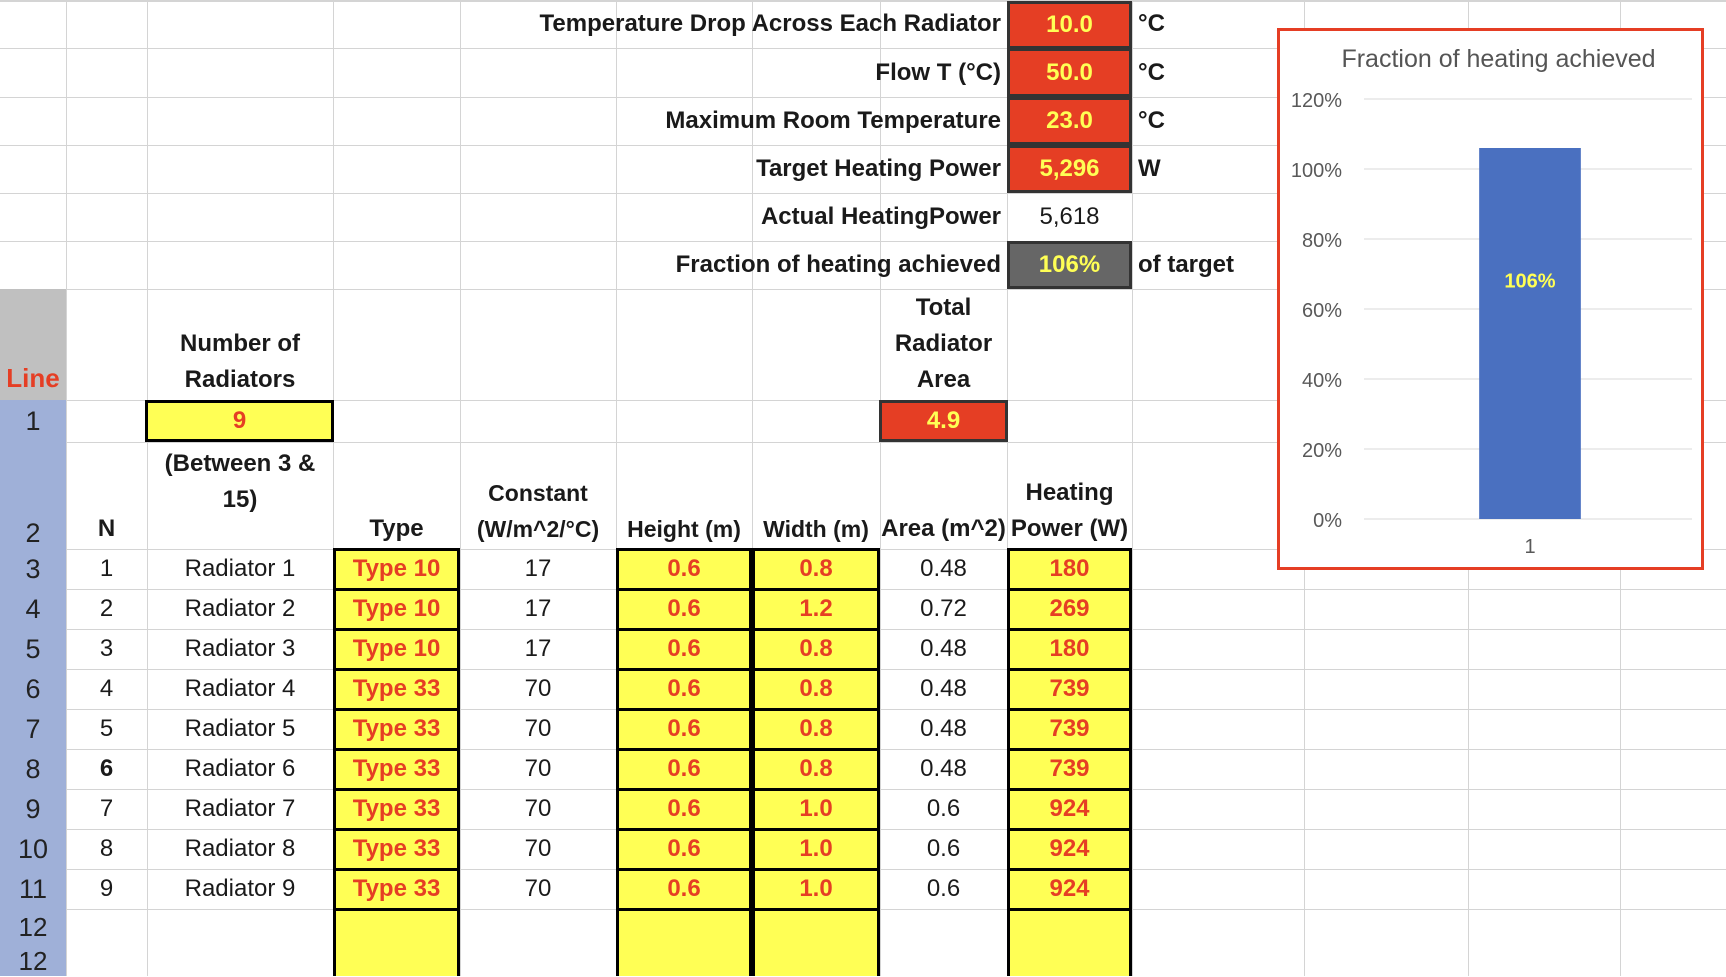  What do you see at coordinates (33, 768) in the screenshot?
I see `row-number: 8` at bounding box center [33, 768].